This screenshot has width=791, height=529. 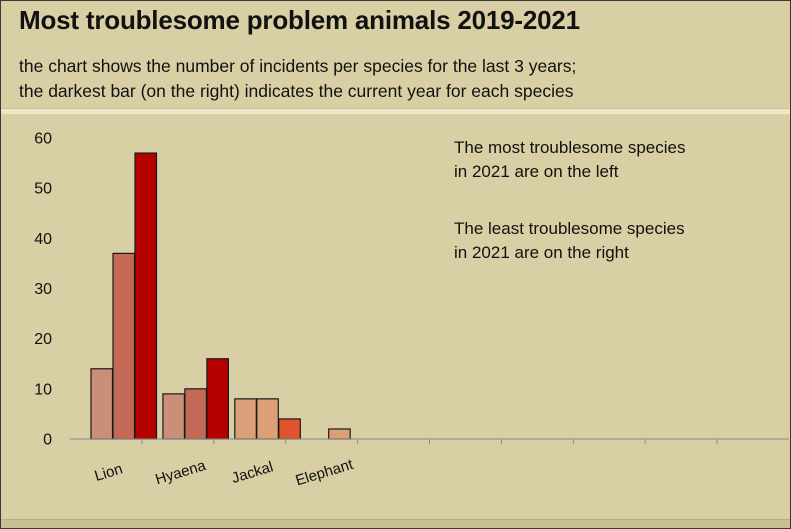 I want to click on annotation-line: in 2021 are on the left, so click(x=536, y=171).